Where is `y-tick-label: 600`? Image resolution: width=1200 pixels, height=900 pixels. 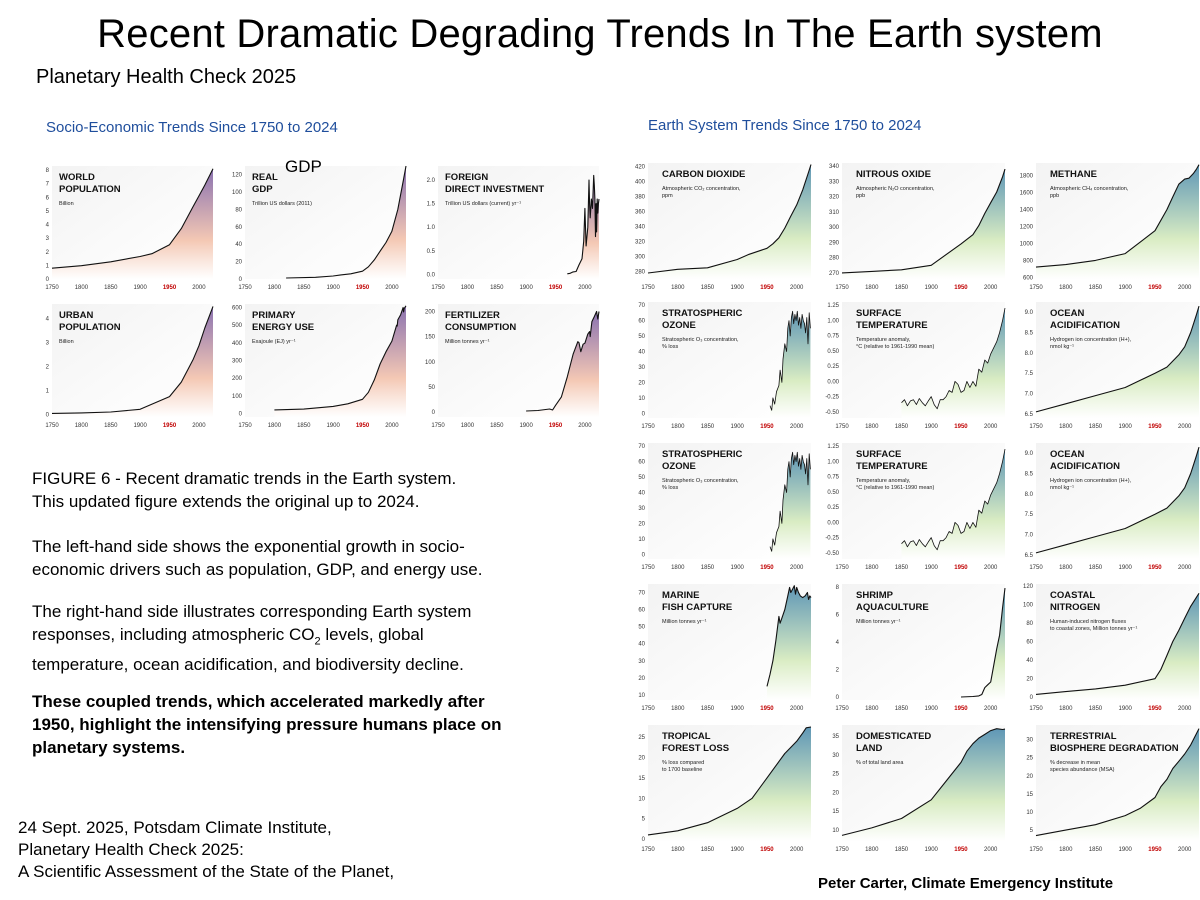 y-tick-label: 600 is located at coordinates (237, 309).